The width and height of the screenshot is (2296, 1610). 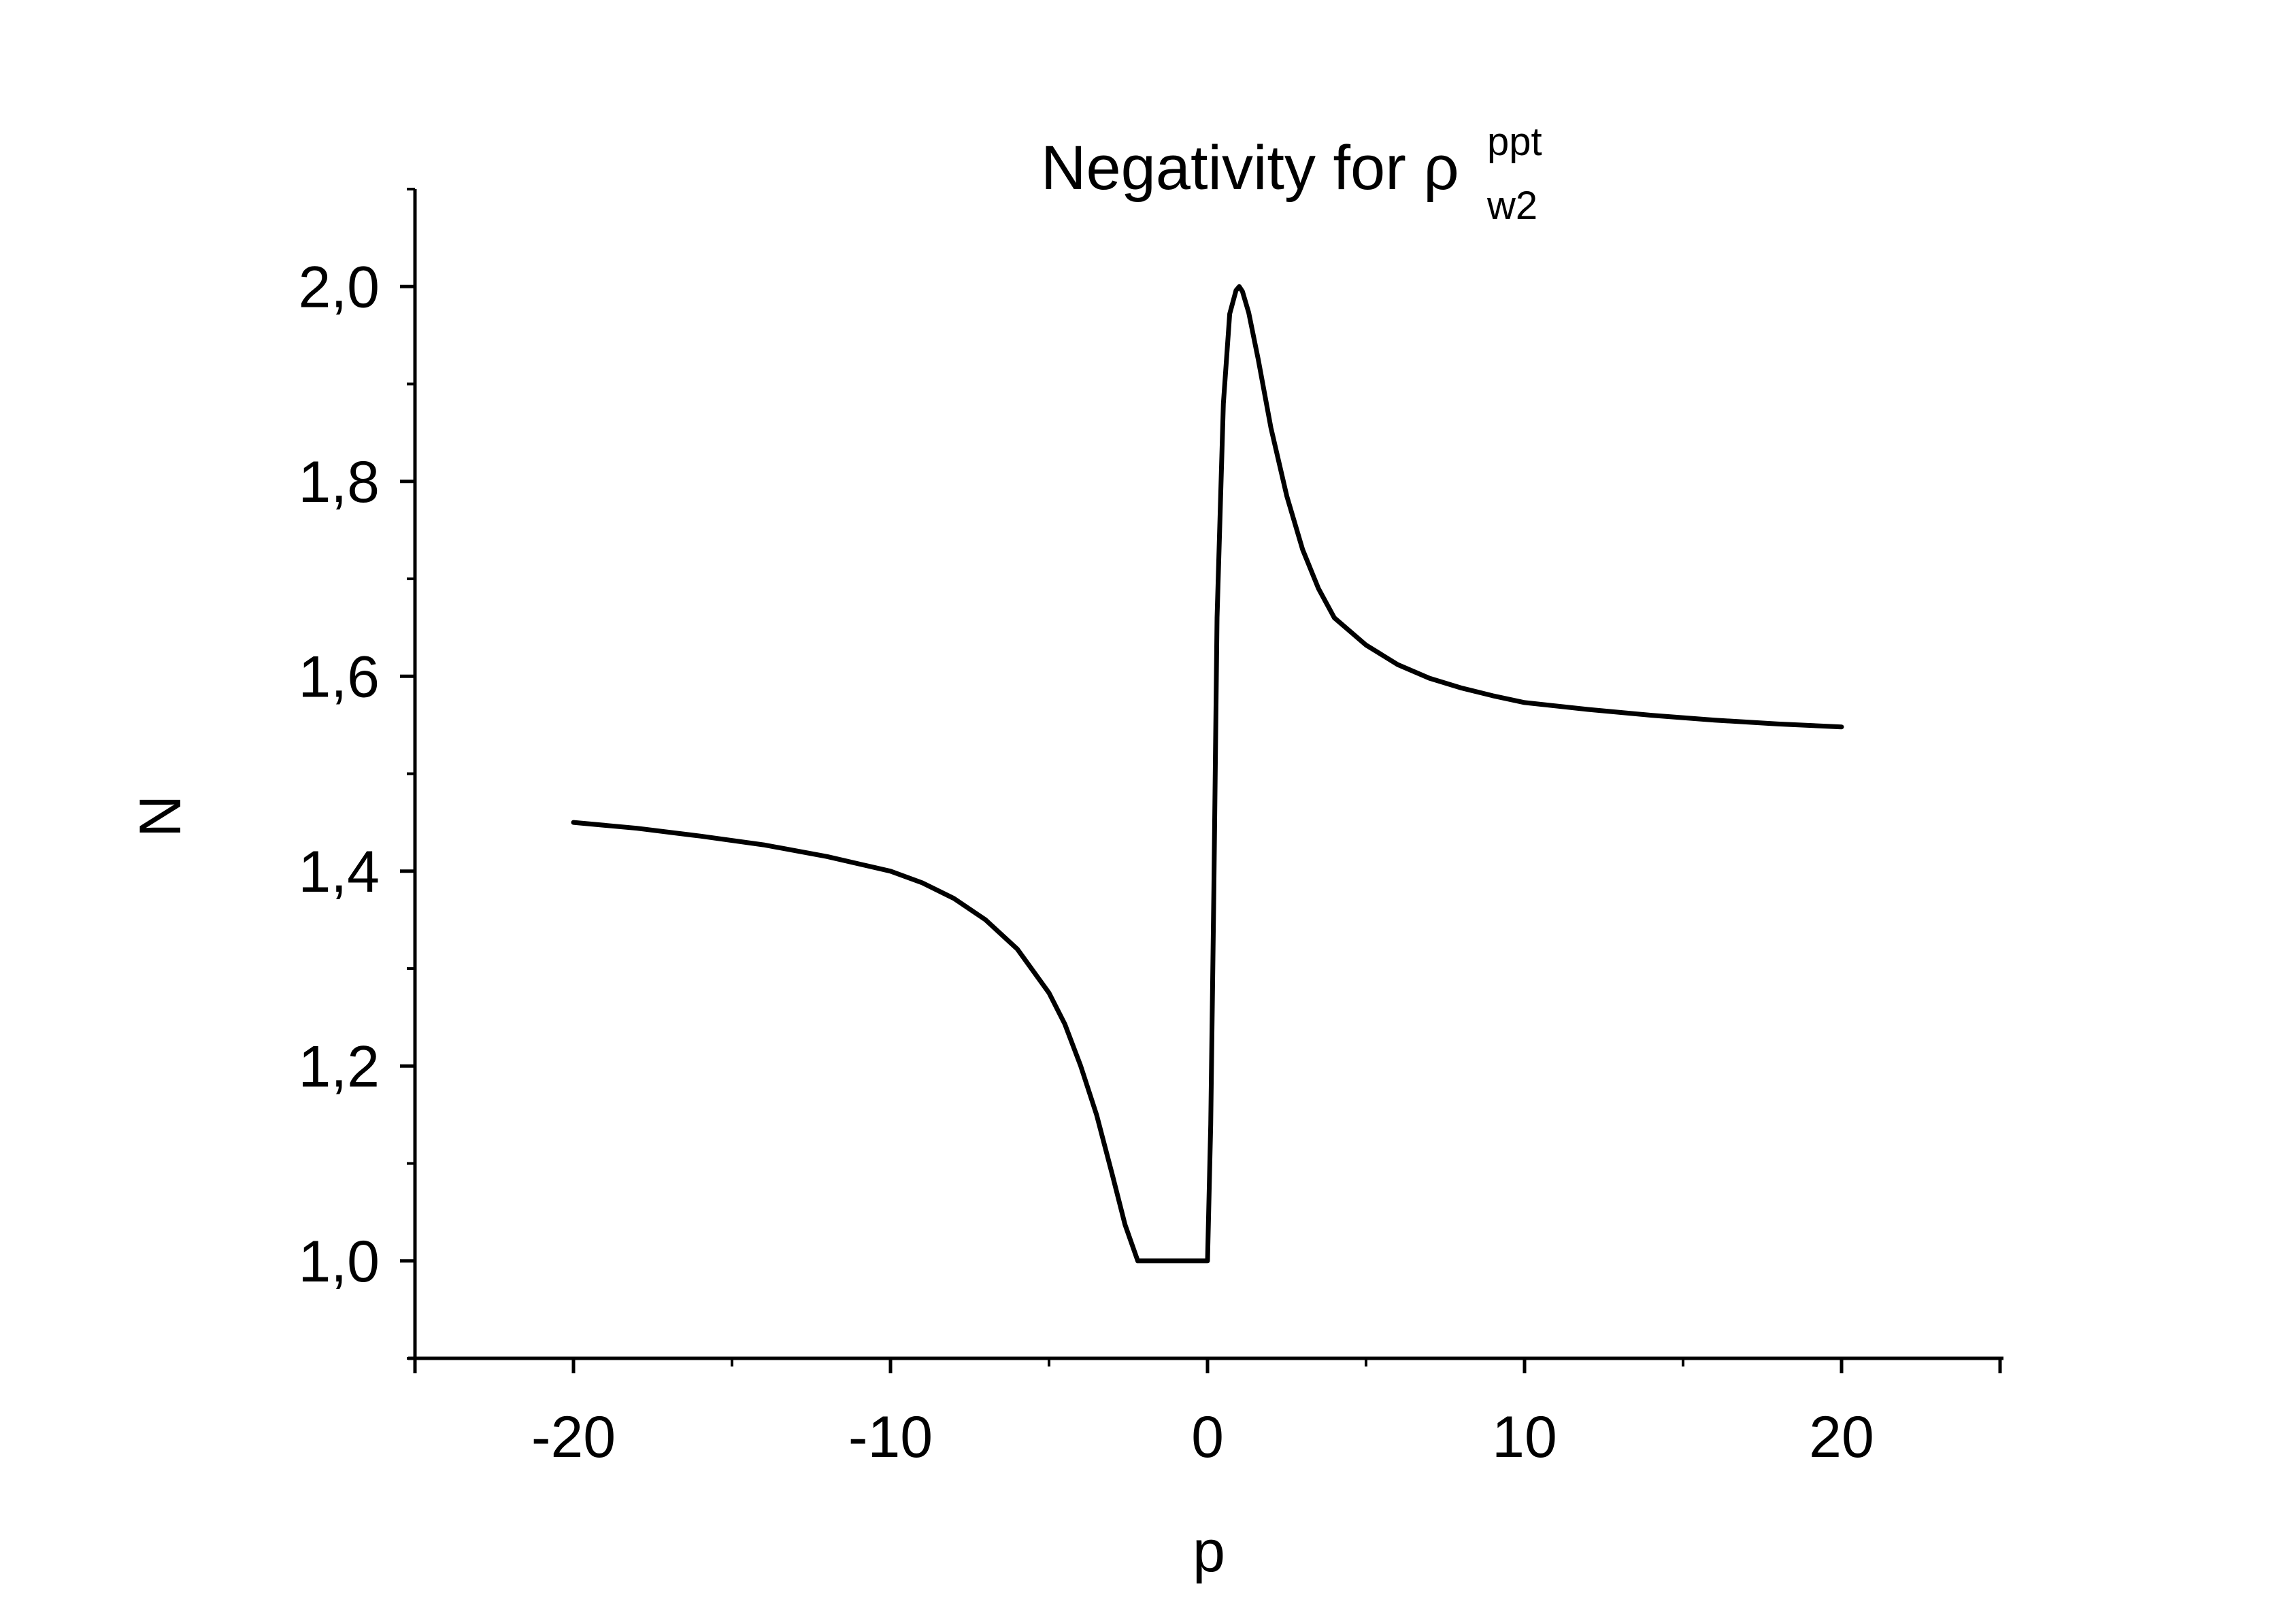 I want to click on y-tick-label: 2,0, so click(x=339, y=287).